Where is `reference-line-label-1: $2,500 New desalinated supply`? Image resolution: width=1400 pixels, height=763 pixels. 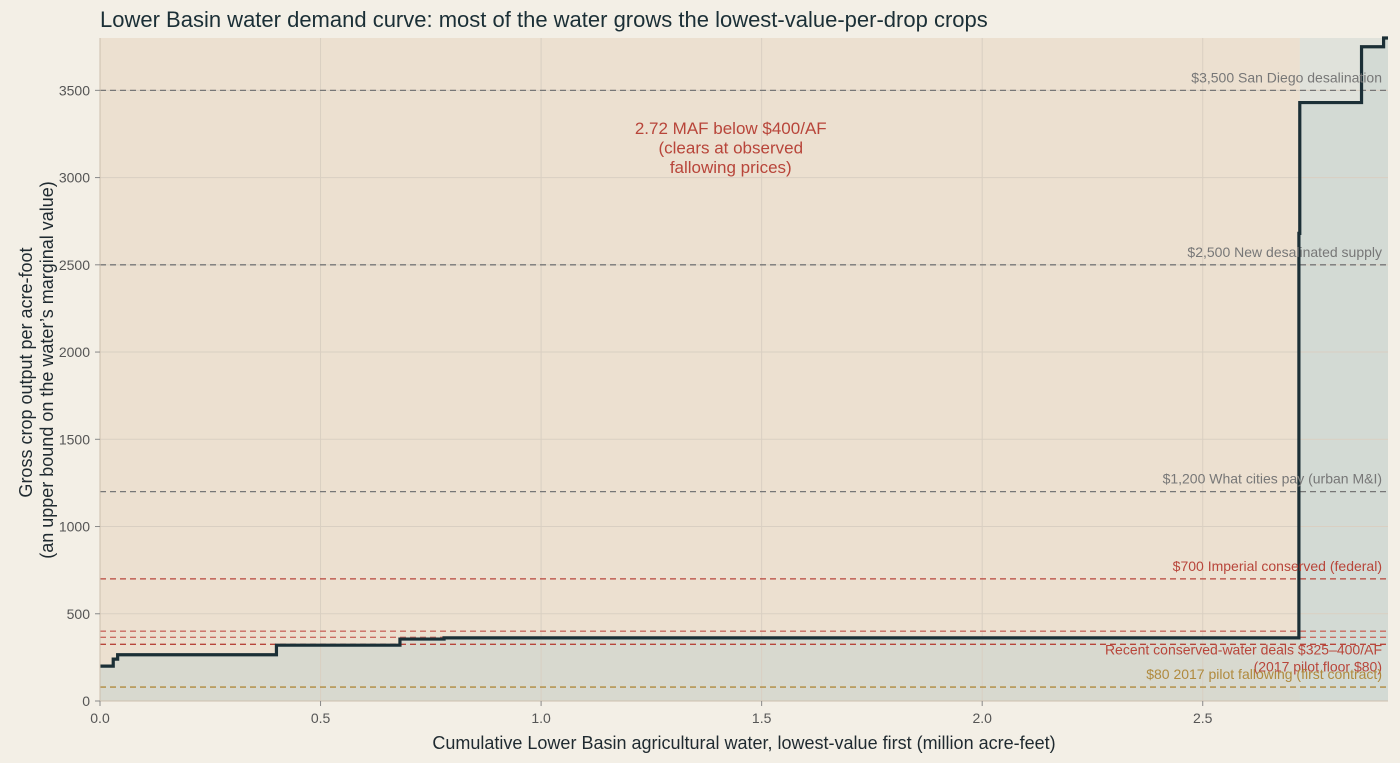 reference-line-label-1: $2,500 New desalinated supply is located at coordinates (1284, 252).